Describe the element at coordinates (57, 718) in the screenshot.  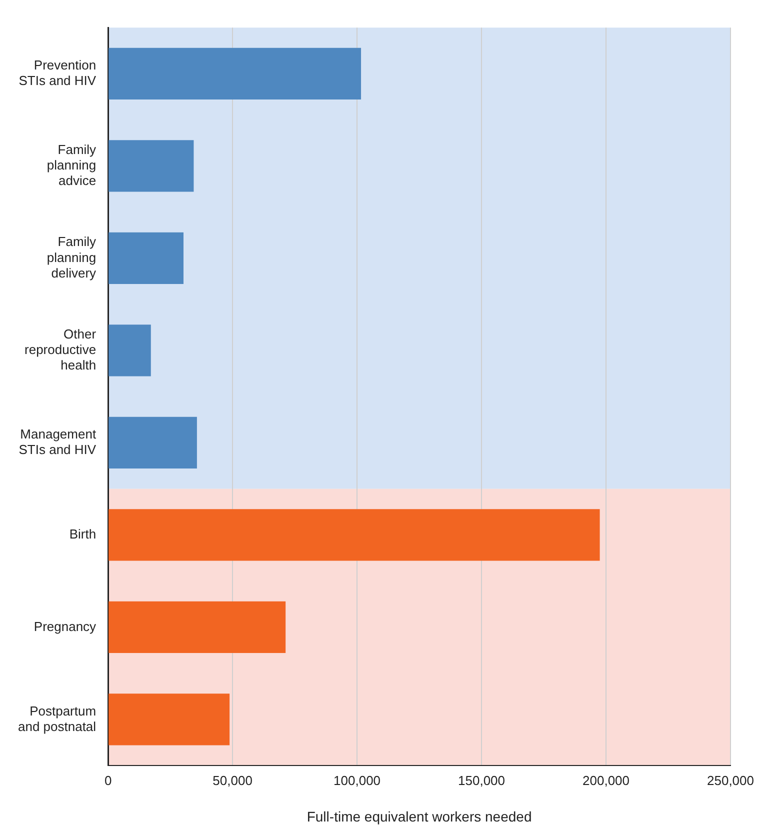
I see `y-tick-label: Postpartum and postnatal` at that location.